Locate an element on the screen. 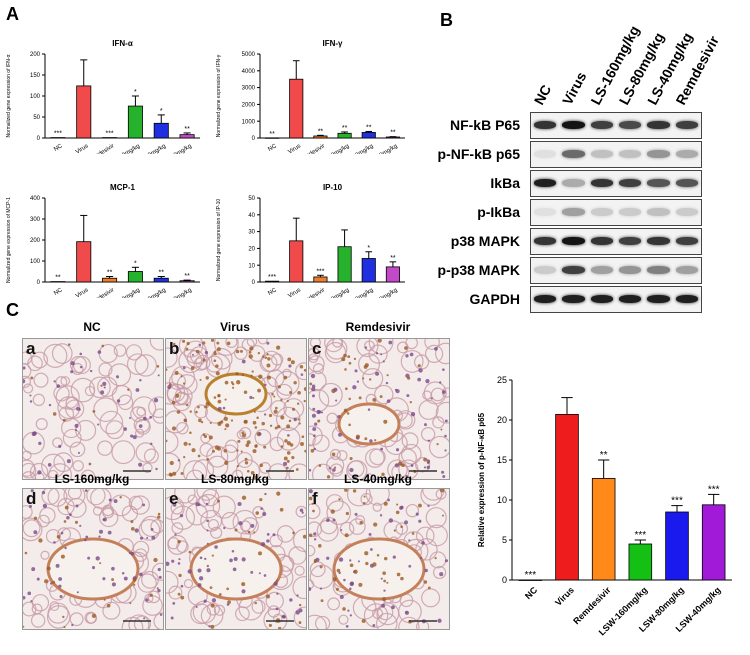 The image size is (750, 655). significance-label: * is located at coordinates (368, 248).